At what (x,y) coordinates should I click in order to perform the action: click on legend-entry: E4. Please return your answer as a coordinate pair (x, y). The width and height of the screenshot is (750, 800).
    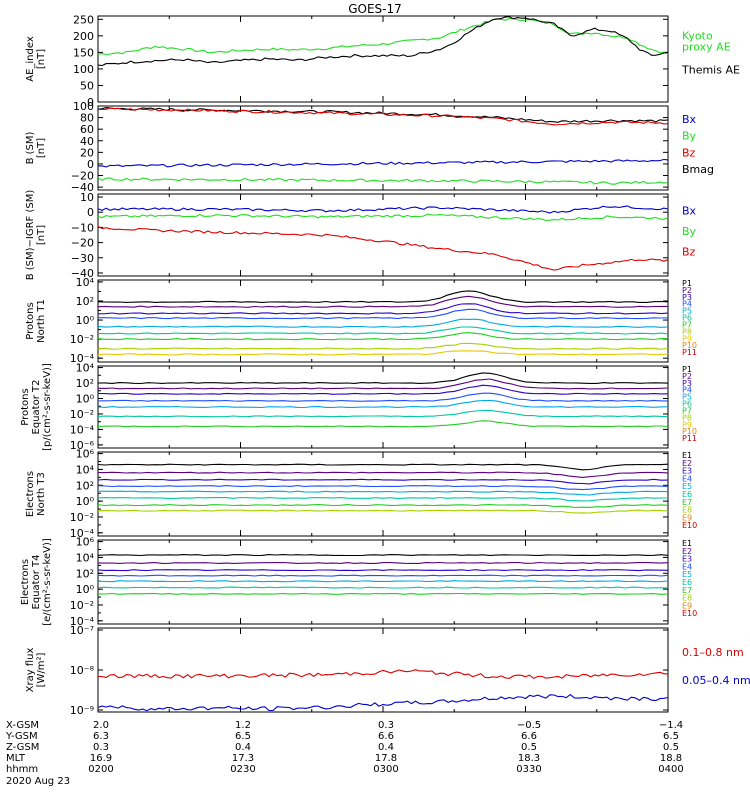
    Looking at the image, I should click on (687, 478).